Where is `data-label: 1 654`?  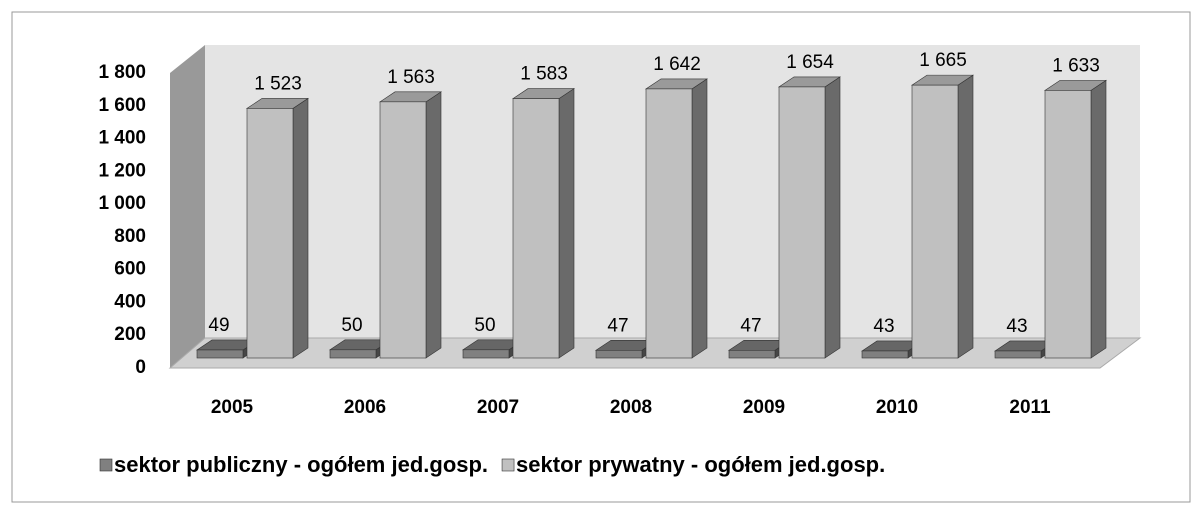 data-label: 1 654 is located at coordinates (810, 62).